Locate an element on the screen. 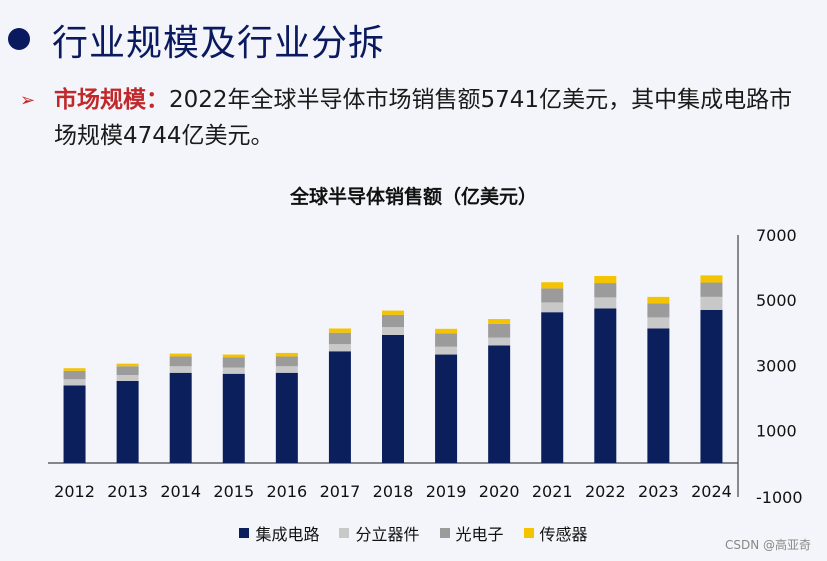  x-tick-label: 2016 is located at coordinates (286, 491).